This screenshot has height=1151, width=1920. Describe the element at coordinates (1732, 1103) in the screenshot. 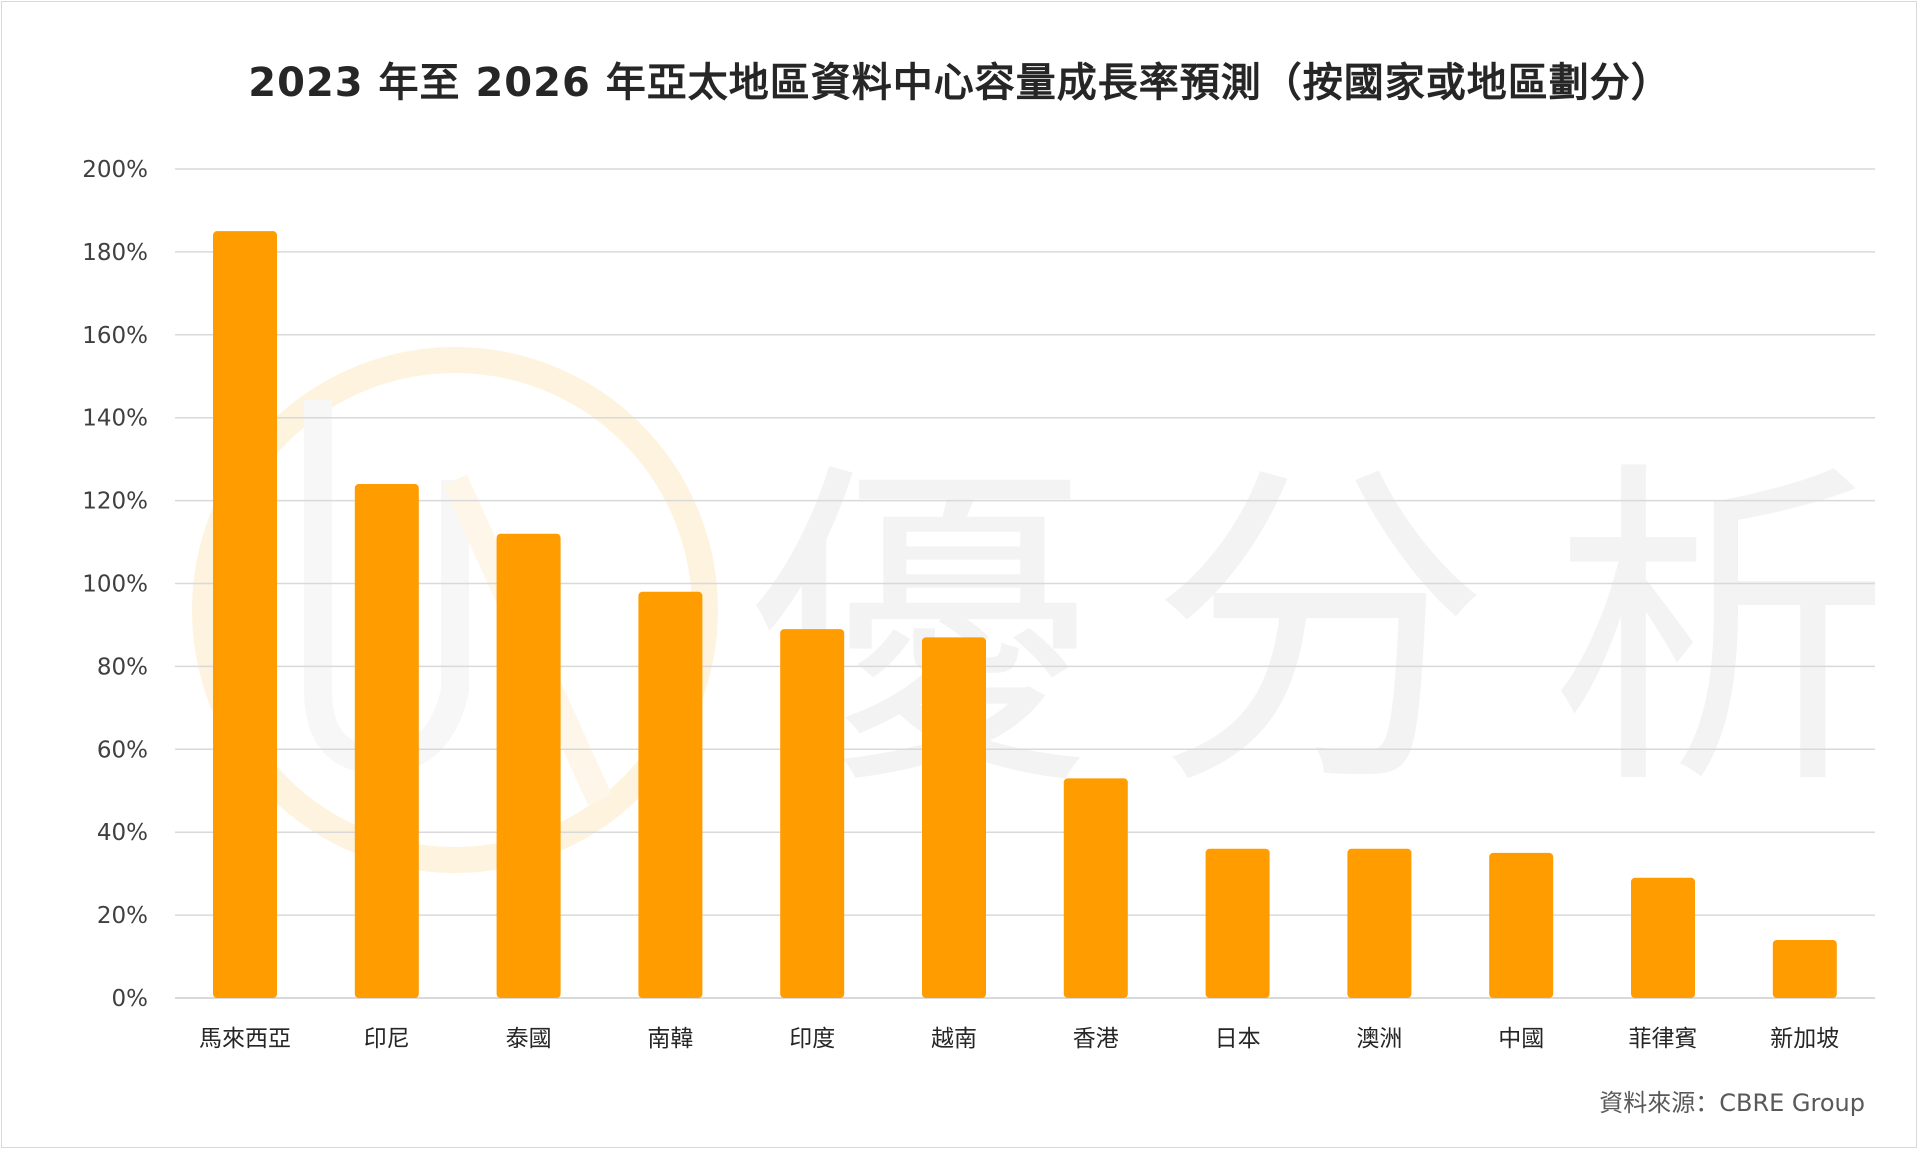

I see `source-note: 資料來源：CBRE Group` at that location.